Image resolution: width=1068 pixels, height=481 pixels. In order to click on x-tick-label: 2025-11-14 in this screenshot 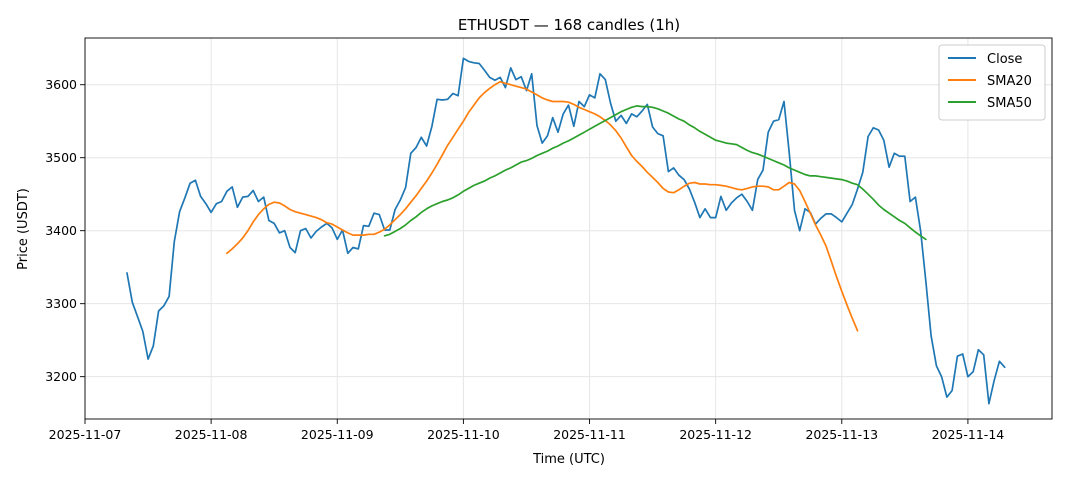, I will do `click(968, 434)`.